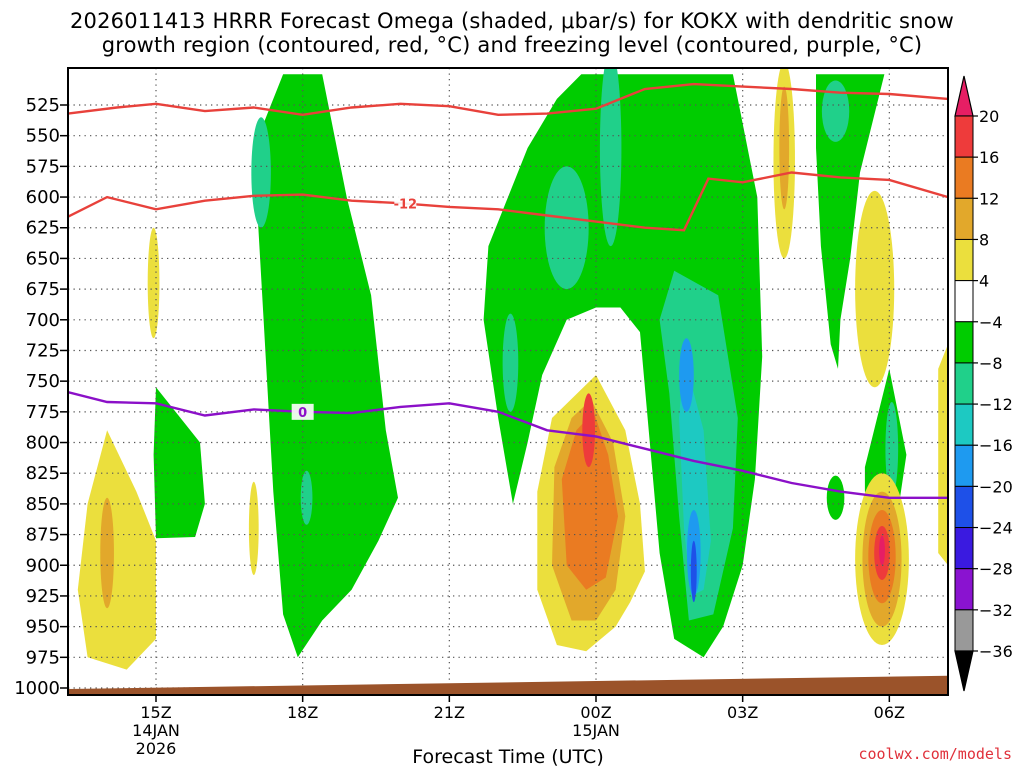 The image size is (1024, 768). Describe the element at coordinates (595, 712) in the screenshot. I see `x-tick-label-00Z: 00Z` at that location.